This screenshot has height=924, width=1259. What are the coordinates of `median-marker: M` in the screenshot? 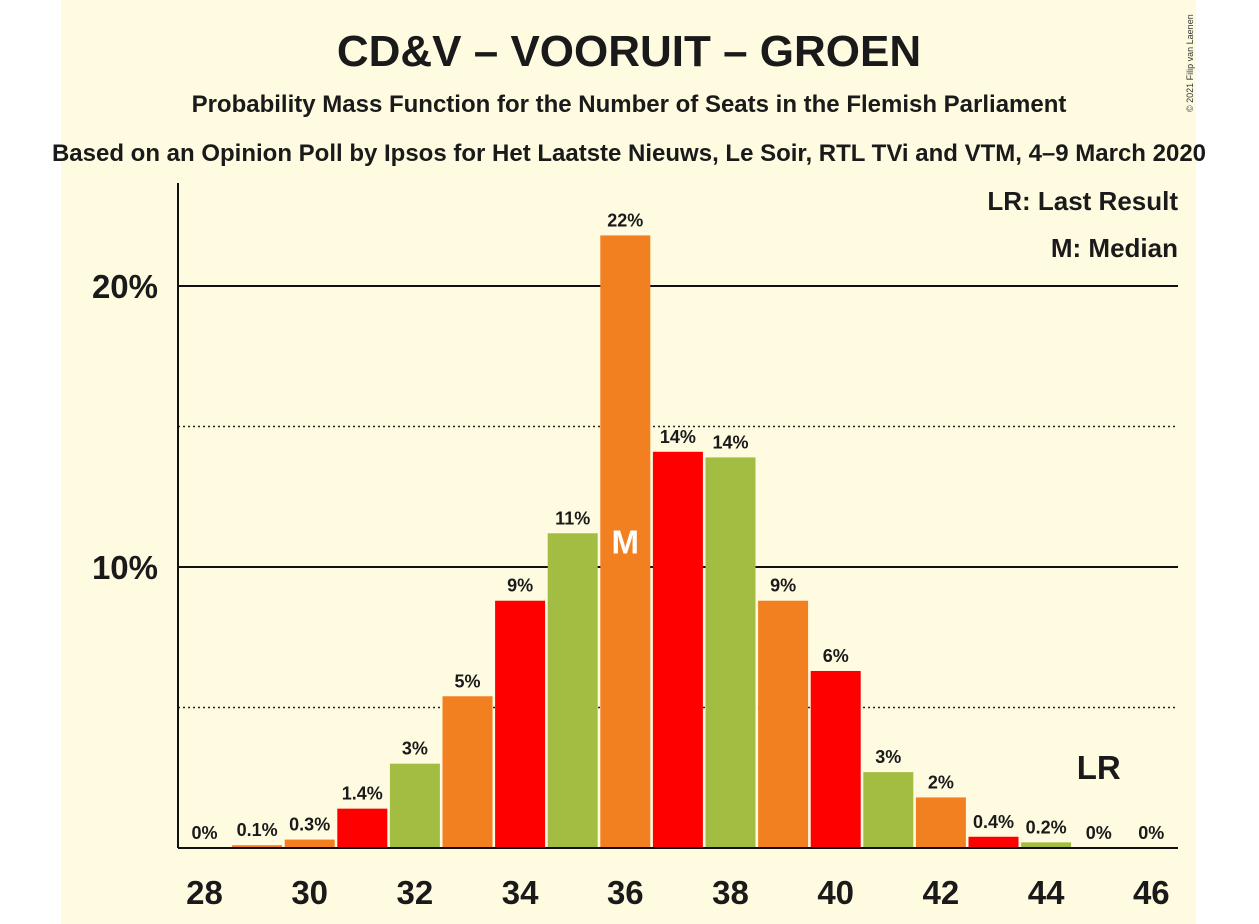 It's located at (626, 542).